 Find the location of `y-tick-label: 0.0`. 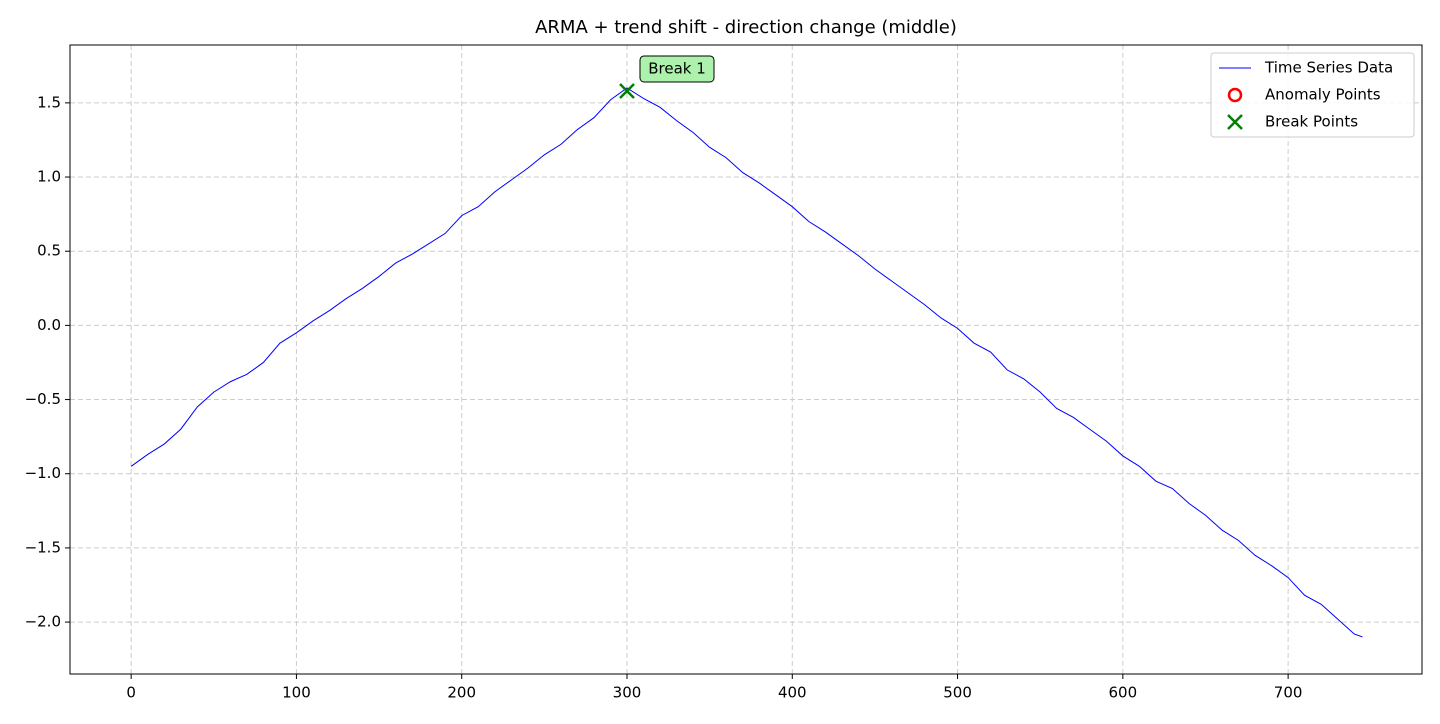

y-tick-label: 0.0 is located at coordinates (49, 325).